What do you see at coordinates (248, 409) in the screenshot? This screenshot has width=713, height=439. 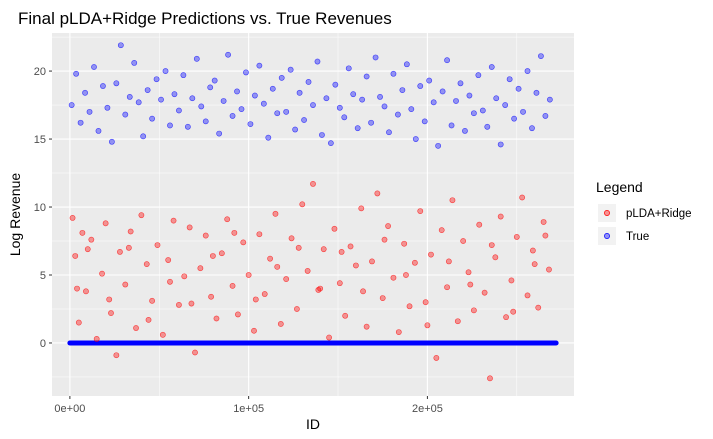 I see `x-tick-label: 1e+05` at bounding box center [248, 409].